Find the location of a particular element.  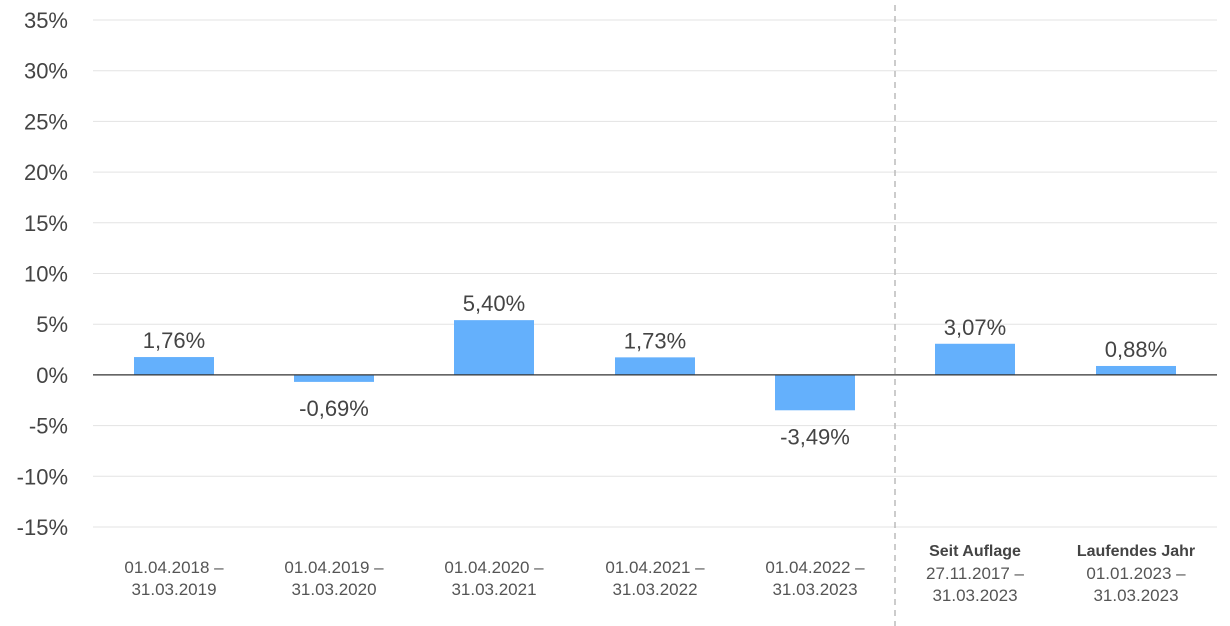

data-label: 3,07% is located at coordinates (975, 327).